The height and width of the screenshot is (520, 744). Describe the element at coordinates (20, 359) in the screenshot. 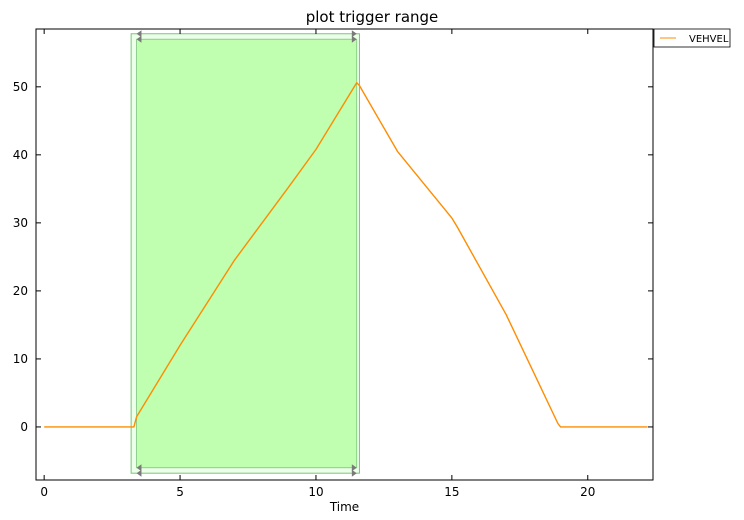

I see `y-tick-label: 10` at that location.